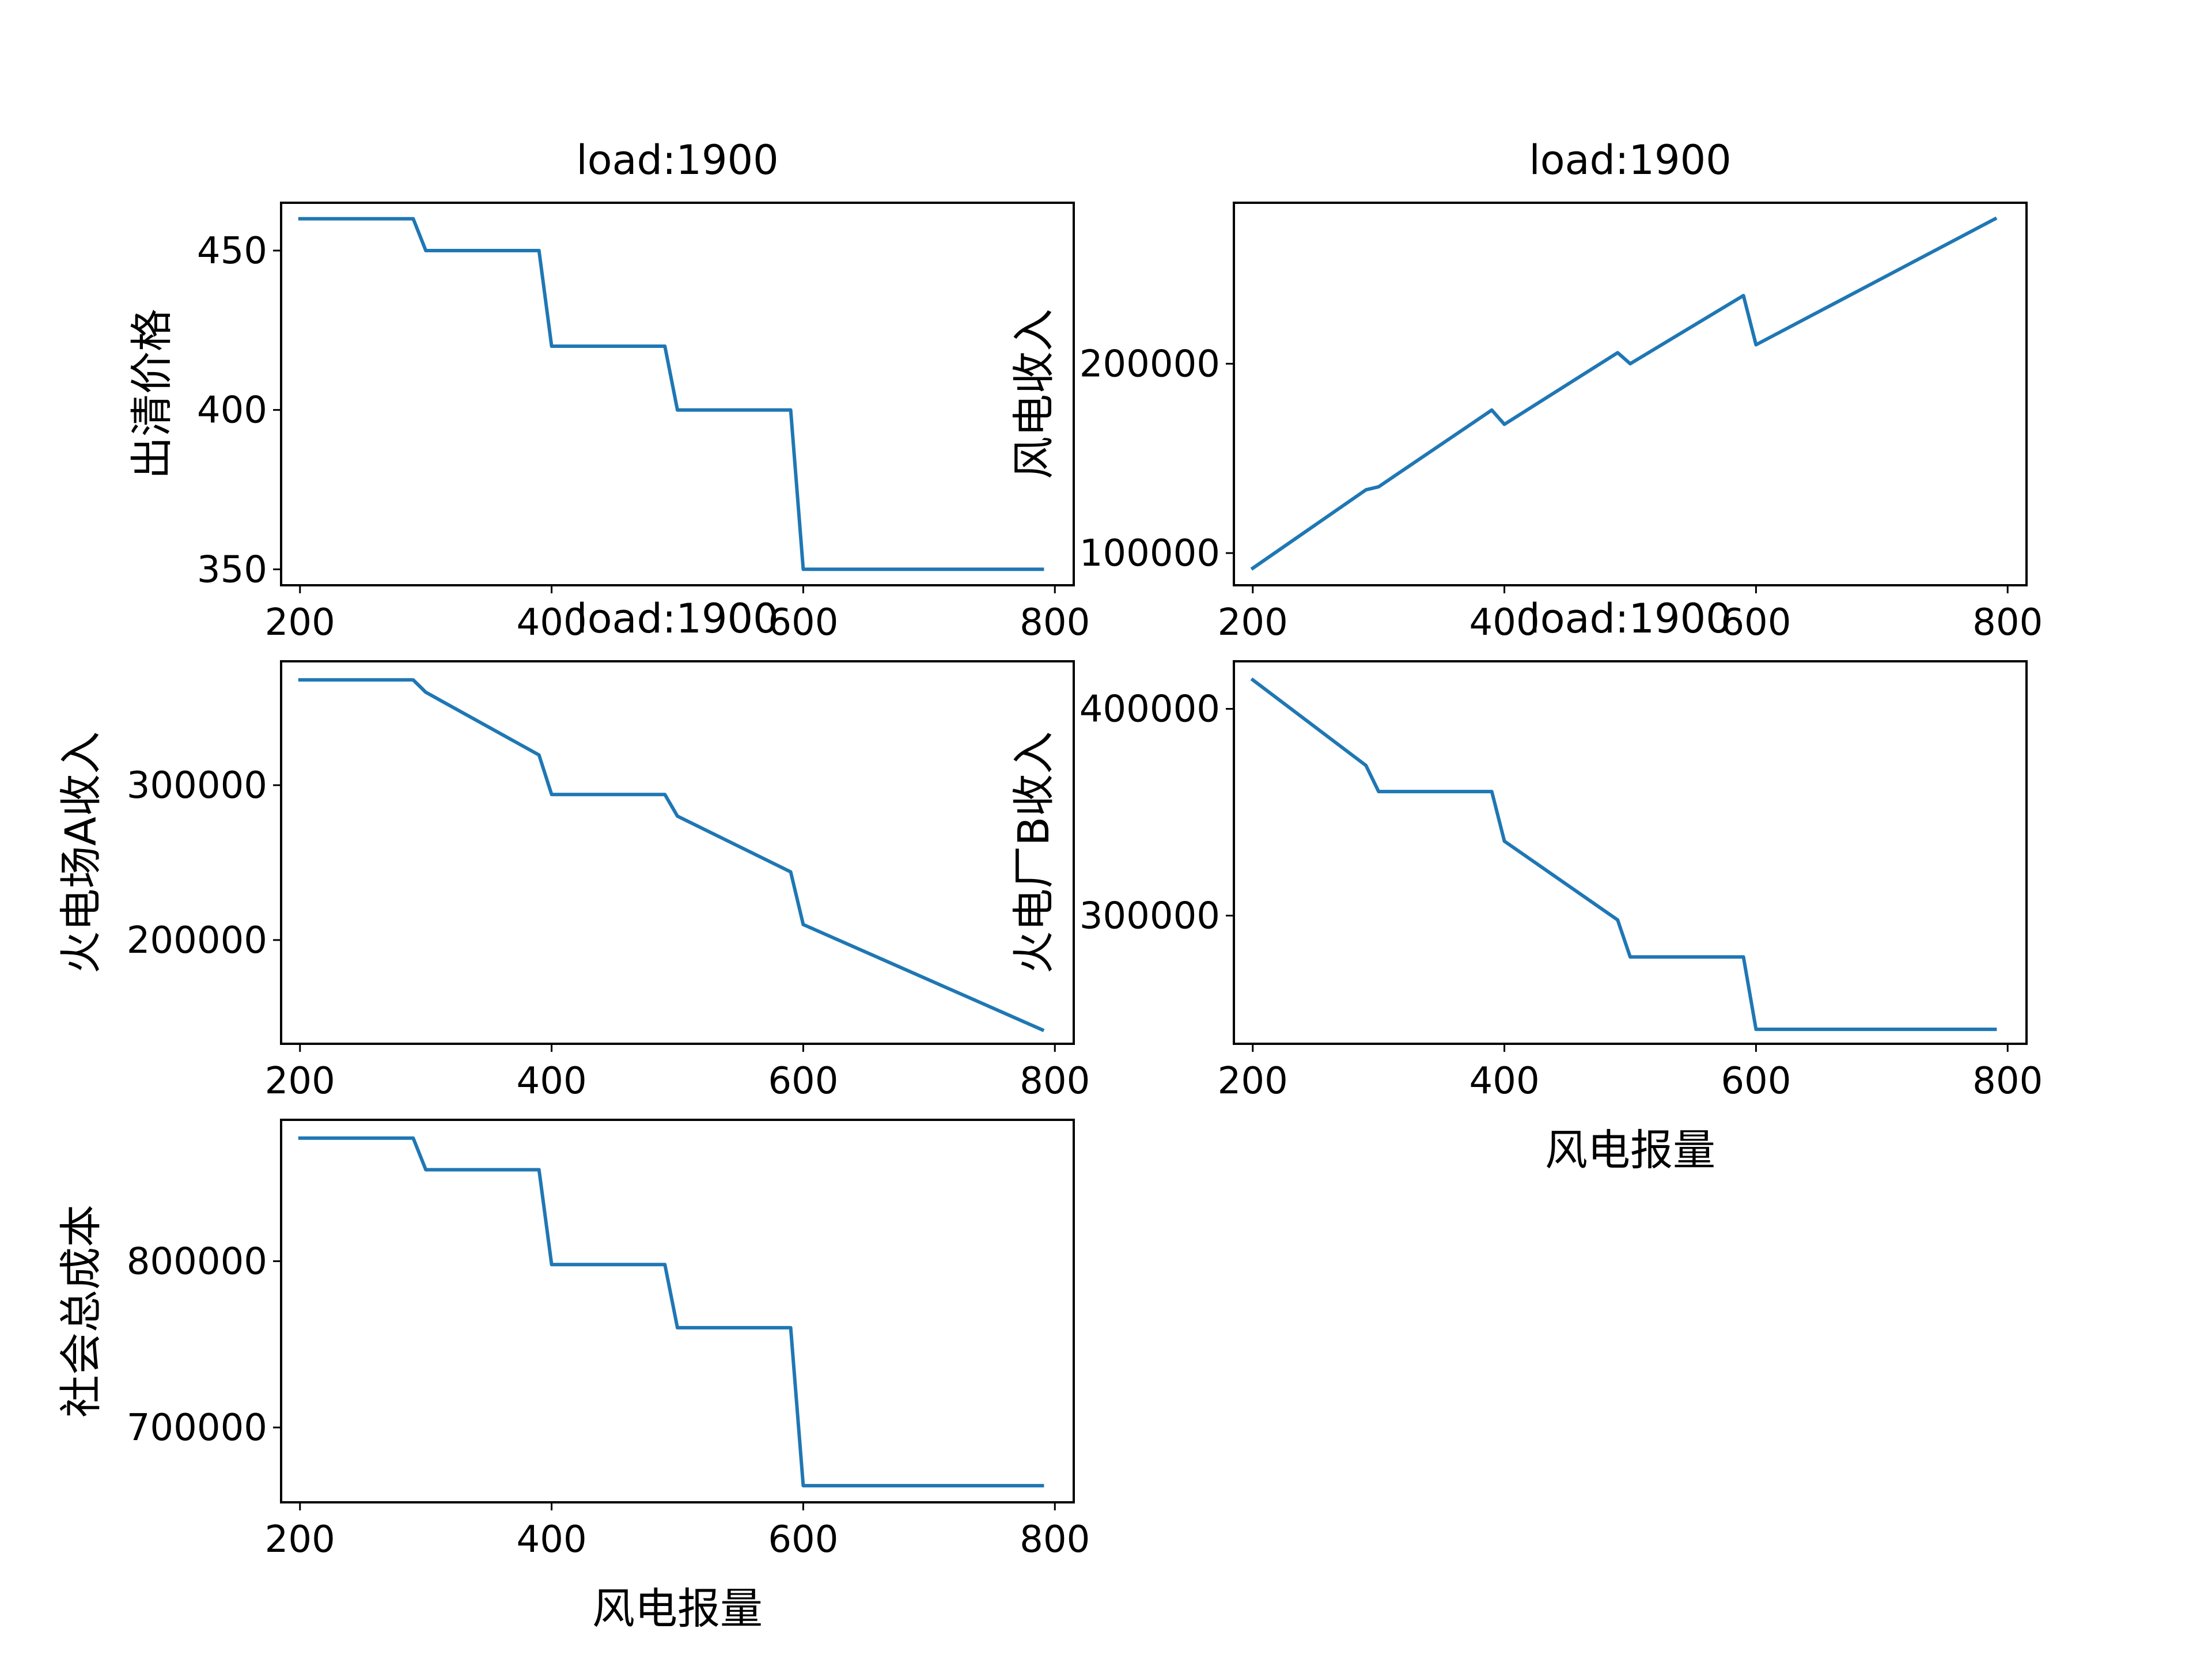  I want to click on y-axis-label: 社会总成本, so click(81, 1311).